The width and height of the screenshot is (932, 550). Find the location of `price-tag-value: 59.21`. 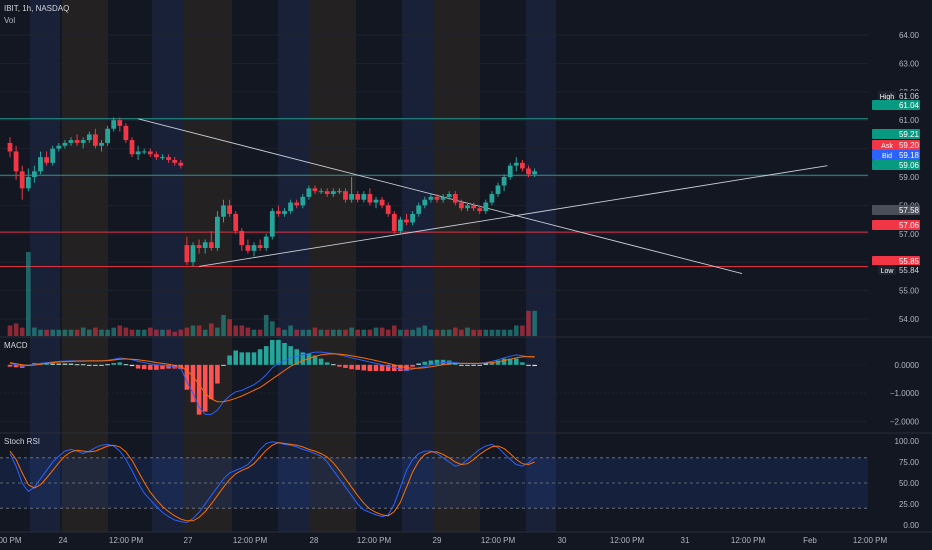

price-tag-value: 59.21 is located at coordinates (909, 134).